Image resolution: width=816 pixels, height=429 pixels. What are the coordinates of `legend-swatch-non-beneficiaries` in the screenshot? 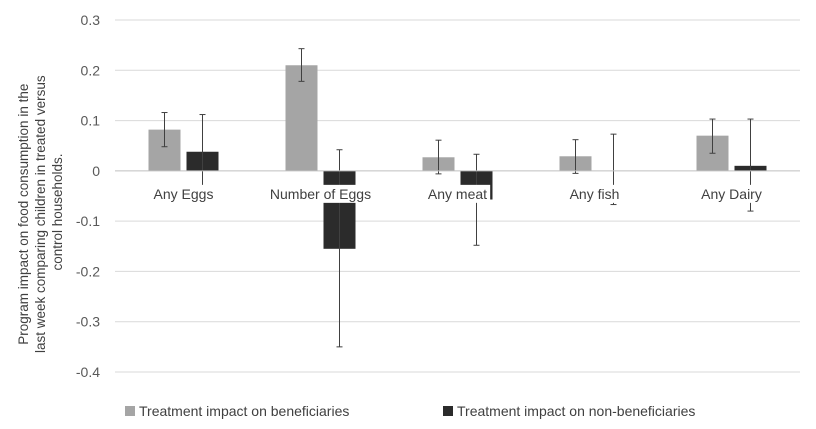 It's located at (448, 411).